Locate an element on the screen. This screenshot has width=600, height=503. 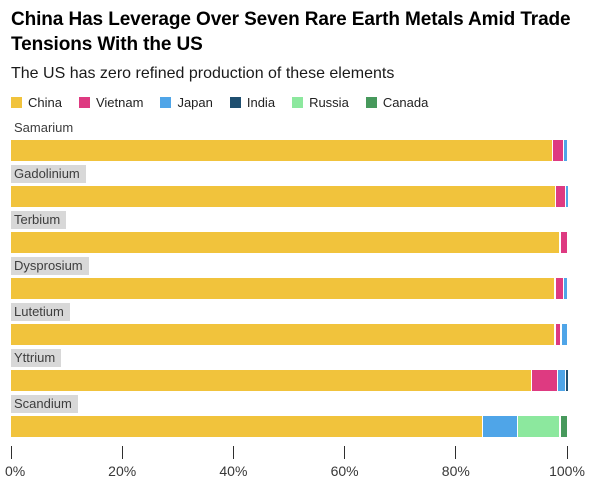
chart-row-dysprosium: Dysprosium is located at coordinates (289, 278).